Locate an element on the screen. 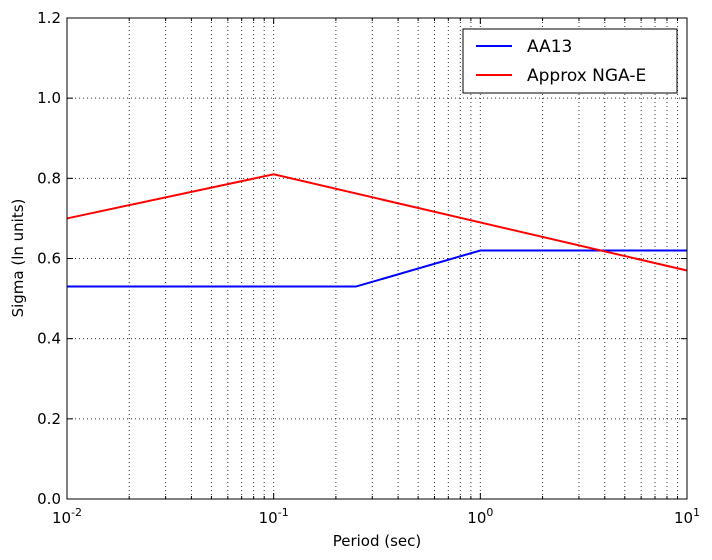  x-tick-label: 10⁻¹ is located at coordinates (274, 516).